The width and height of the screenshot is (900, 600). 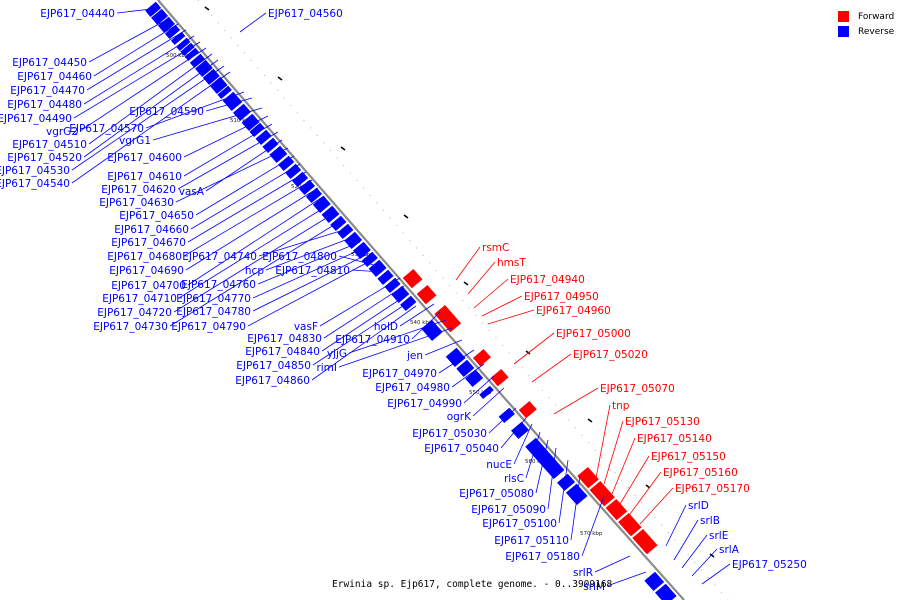 I want to click on reverse-gene-label-nuce: nucE, so click(x=499, y=465).